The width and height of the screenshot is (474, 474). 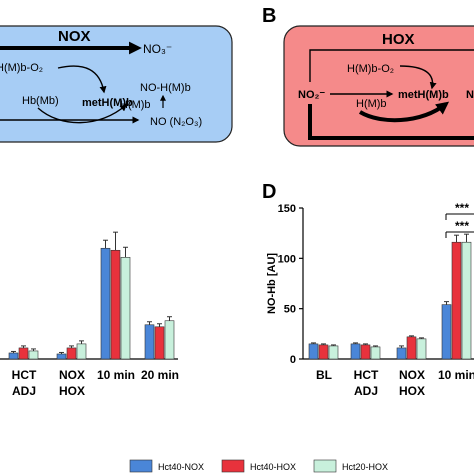 What do you see at coordinates (157, 49) in the screenshot?
I see `nox-no3-label: NO₃⁻` at bounding box center [157, 49].